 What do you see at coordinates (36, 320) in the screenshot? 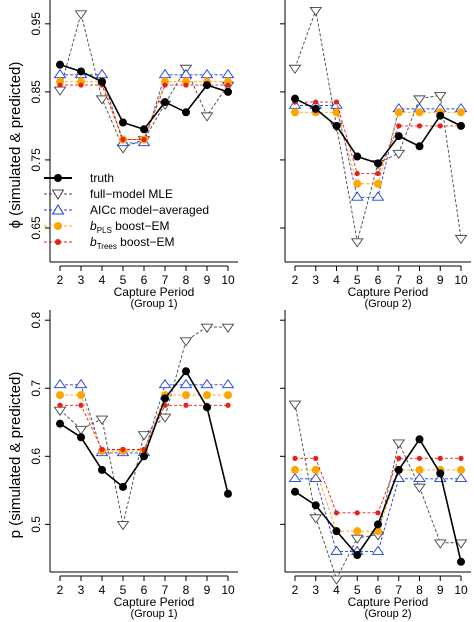
I see `y-tick-label: 0.8` at bounding box center [36, 320].